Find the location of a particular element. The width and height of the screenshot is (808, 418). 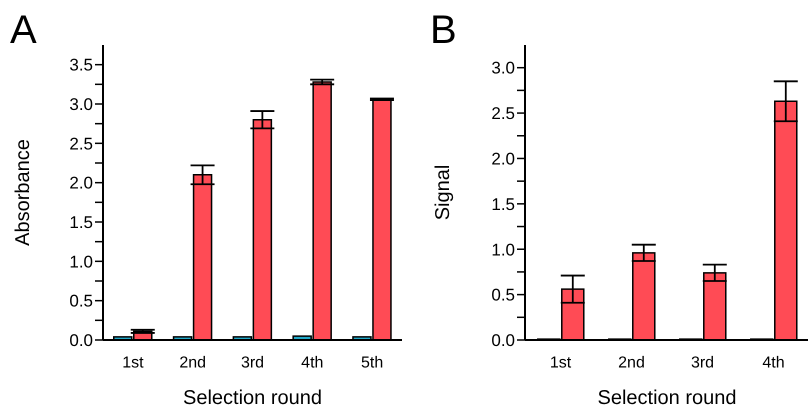

chart-title: A is located at coordinates (23, 30).